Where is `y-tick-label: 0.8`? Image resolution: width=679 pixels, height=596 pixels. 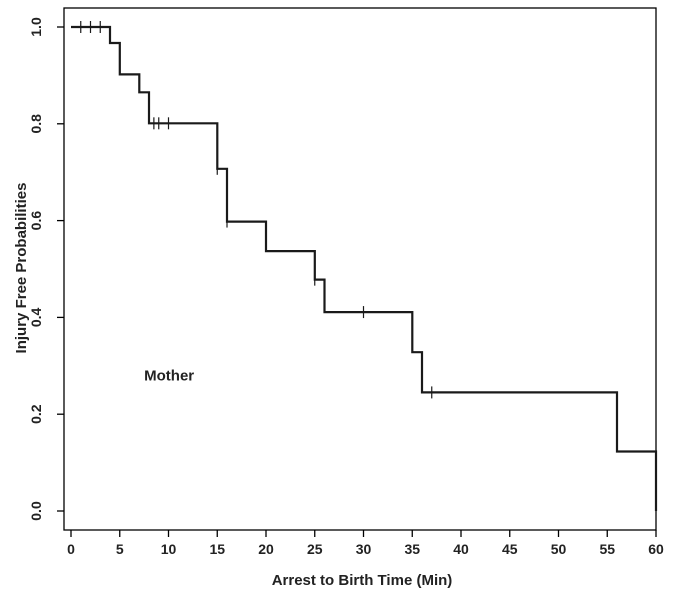
y-tick-label: 0.8 is located at coordinates (36, 124).